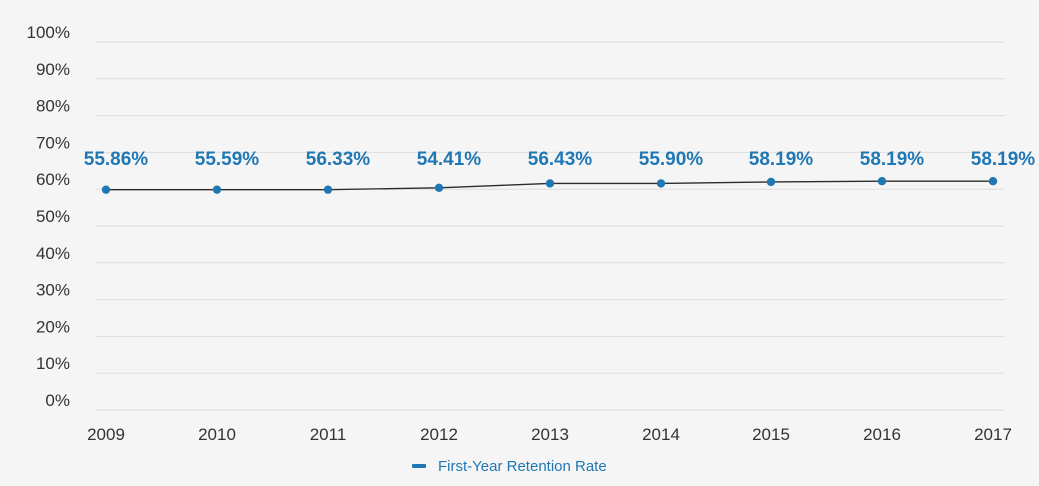 This screenshot has width=1039, height=486. I want to click on x-tick-label: 2016, so click(882, 434).